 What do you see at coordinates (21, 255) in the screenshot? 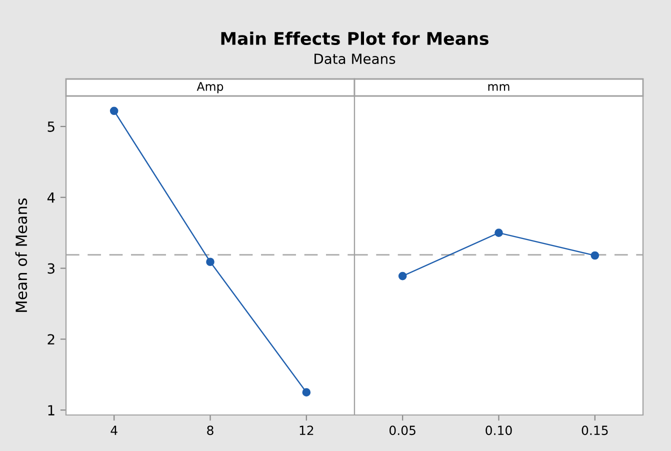
I see `y-axis-title: Mean of Means` at bounding box center [21, 255].